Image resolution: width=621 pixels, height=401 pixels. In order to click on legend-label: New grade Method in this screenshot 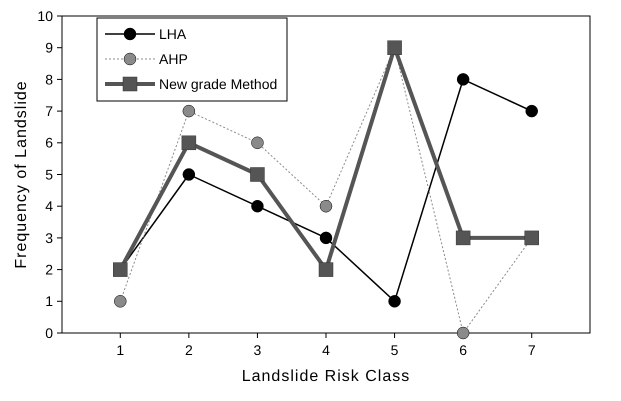, I will do `click(218, 84)`.